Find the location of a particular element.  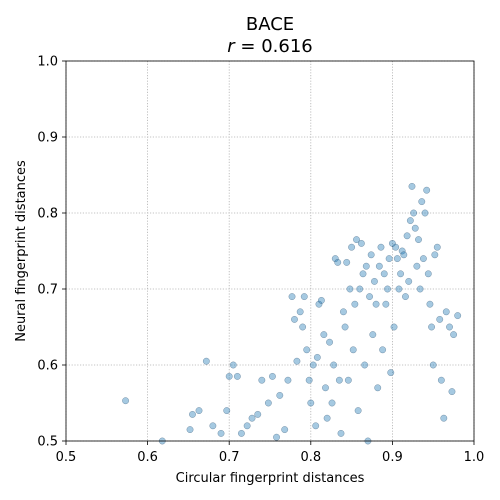

subtitle-variable: r is located at coordinates (231, 46).